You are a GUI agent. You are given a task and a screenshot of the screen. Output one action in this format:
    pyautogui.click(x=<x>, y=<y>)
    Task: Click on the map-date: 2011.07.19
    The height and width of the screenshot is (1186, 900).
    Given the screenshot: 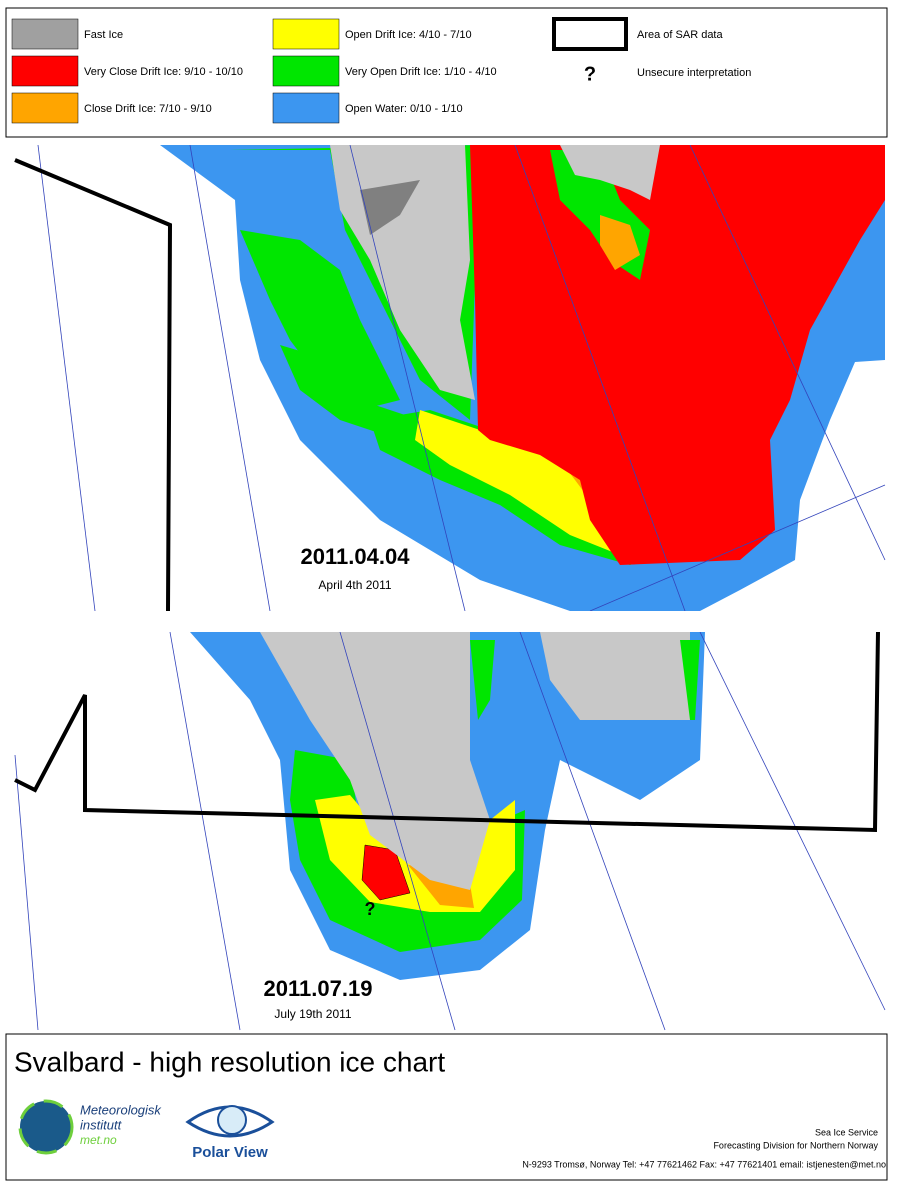 What is the action you would take?
    pyautogui.click(x=318, y=988)
    